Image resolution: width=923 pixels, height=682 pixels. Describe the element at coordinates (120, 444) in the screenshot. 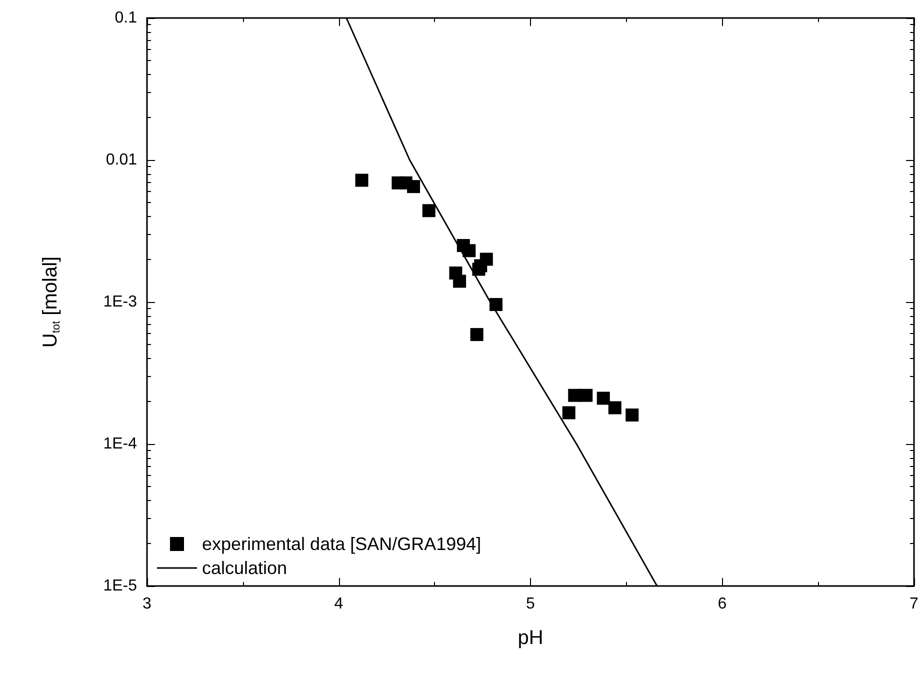

I see `y-tick-label: 1E-4` at that location.